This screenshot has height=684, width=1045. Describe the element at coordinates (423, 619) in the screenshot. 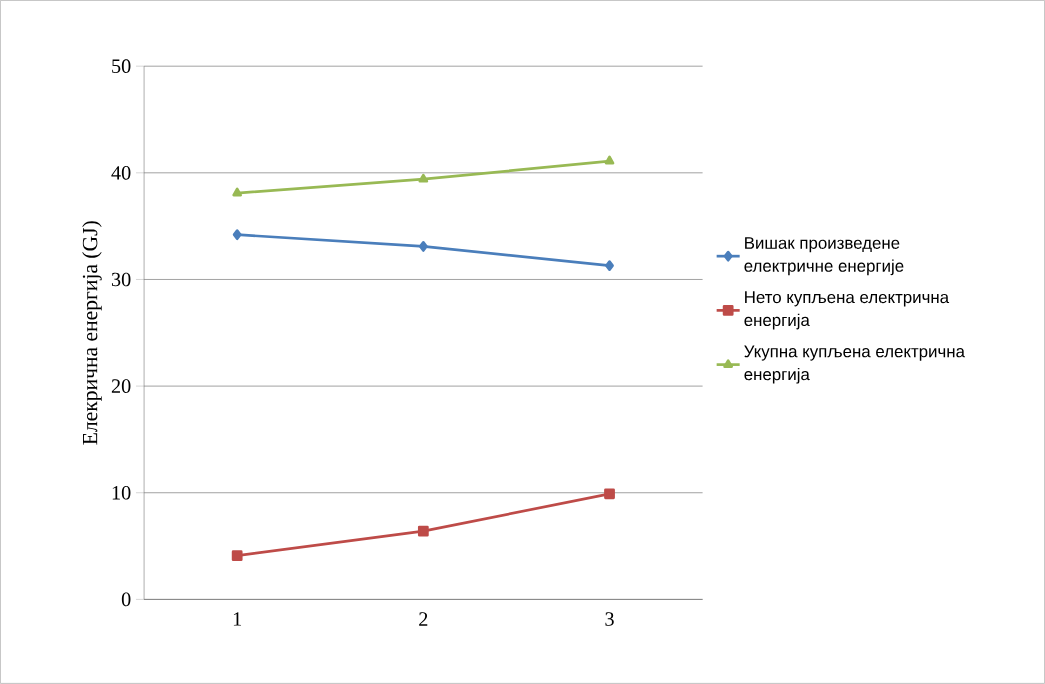

I see `x-tick-label: 2` at that location.